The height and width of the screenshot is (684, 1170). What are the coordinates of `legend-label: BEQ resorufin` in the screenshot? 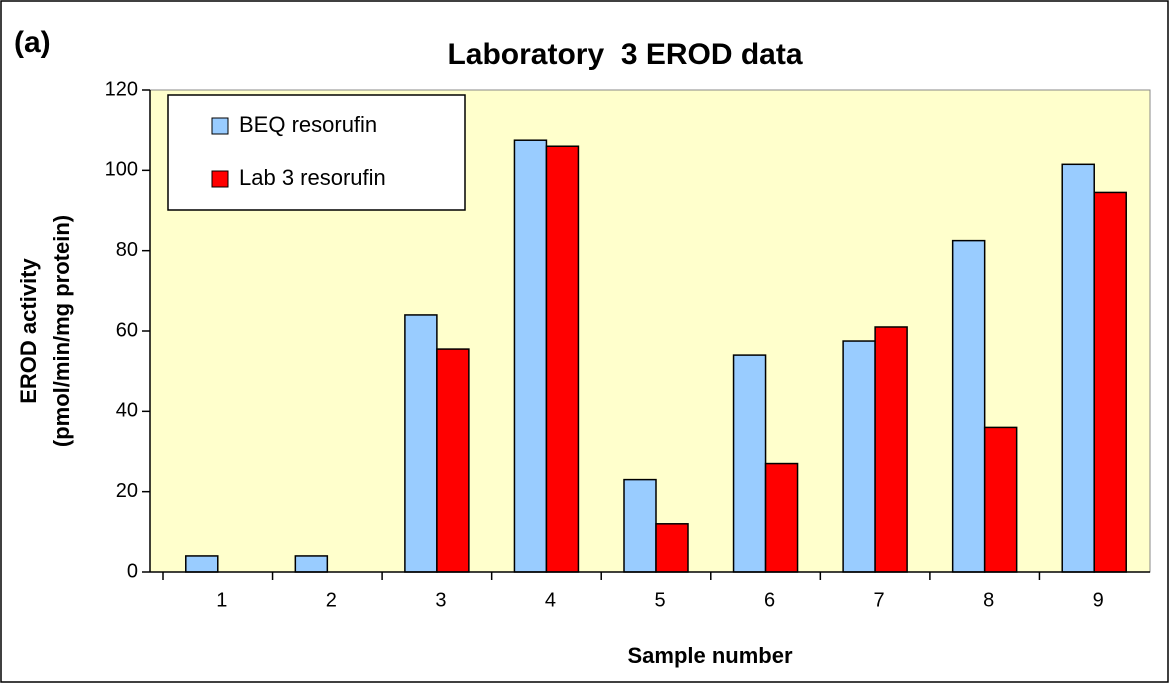 It's located at (308, 124).